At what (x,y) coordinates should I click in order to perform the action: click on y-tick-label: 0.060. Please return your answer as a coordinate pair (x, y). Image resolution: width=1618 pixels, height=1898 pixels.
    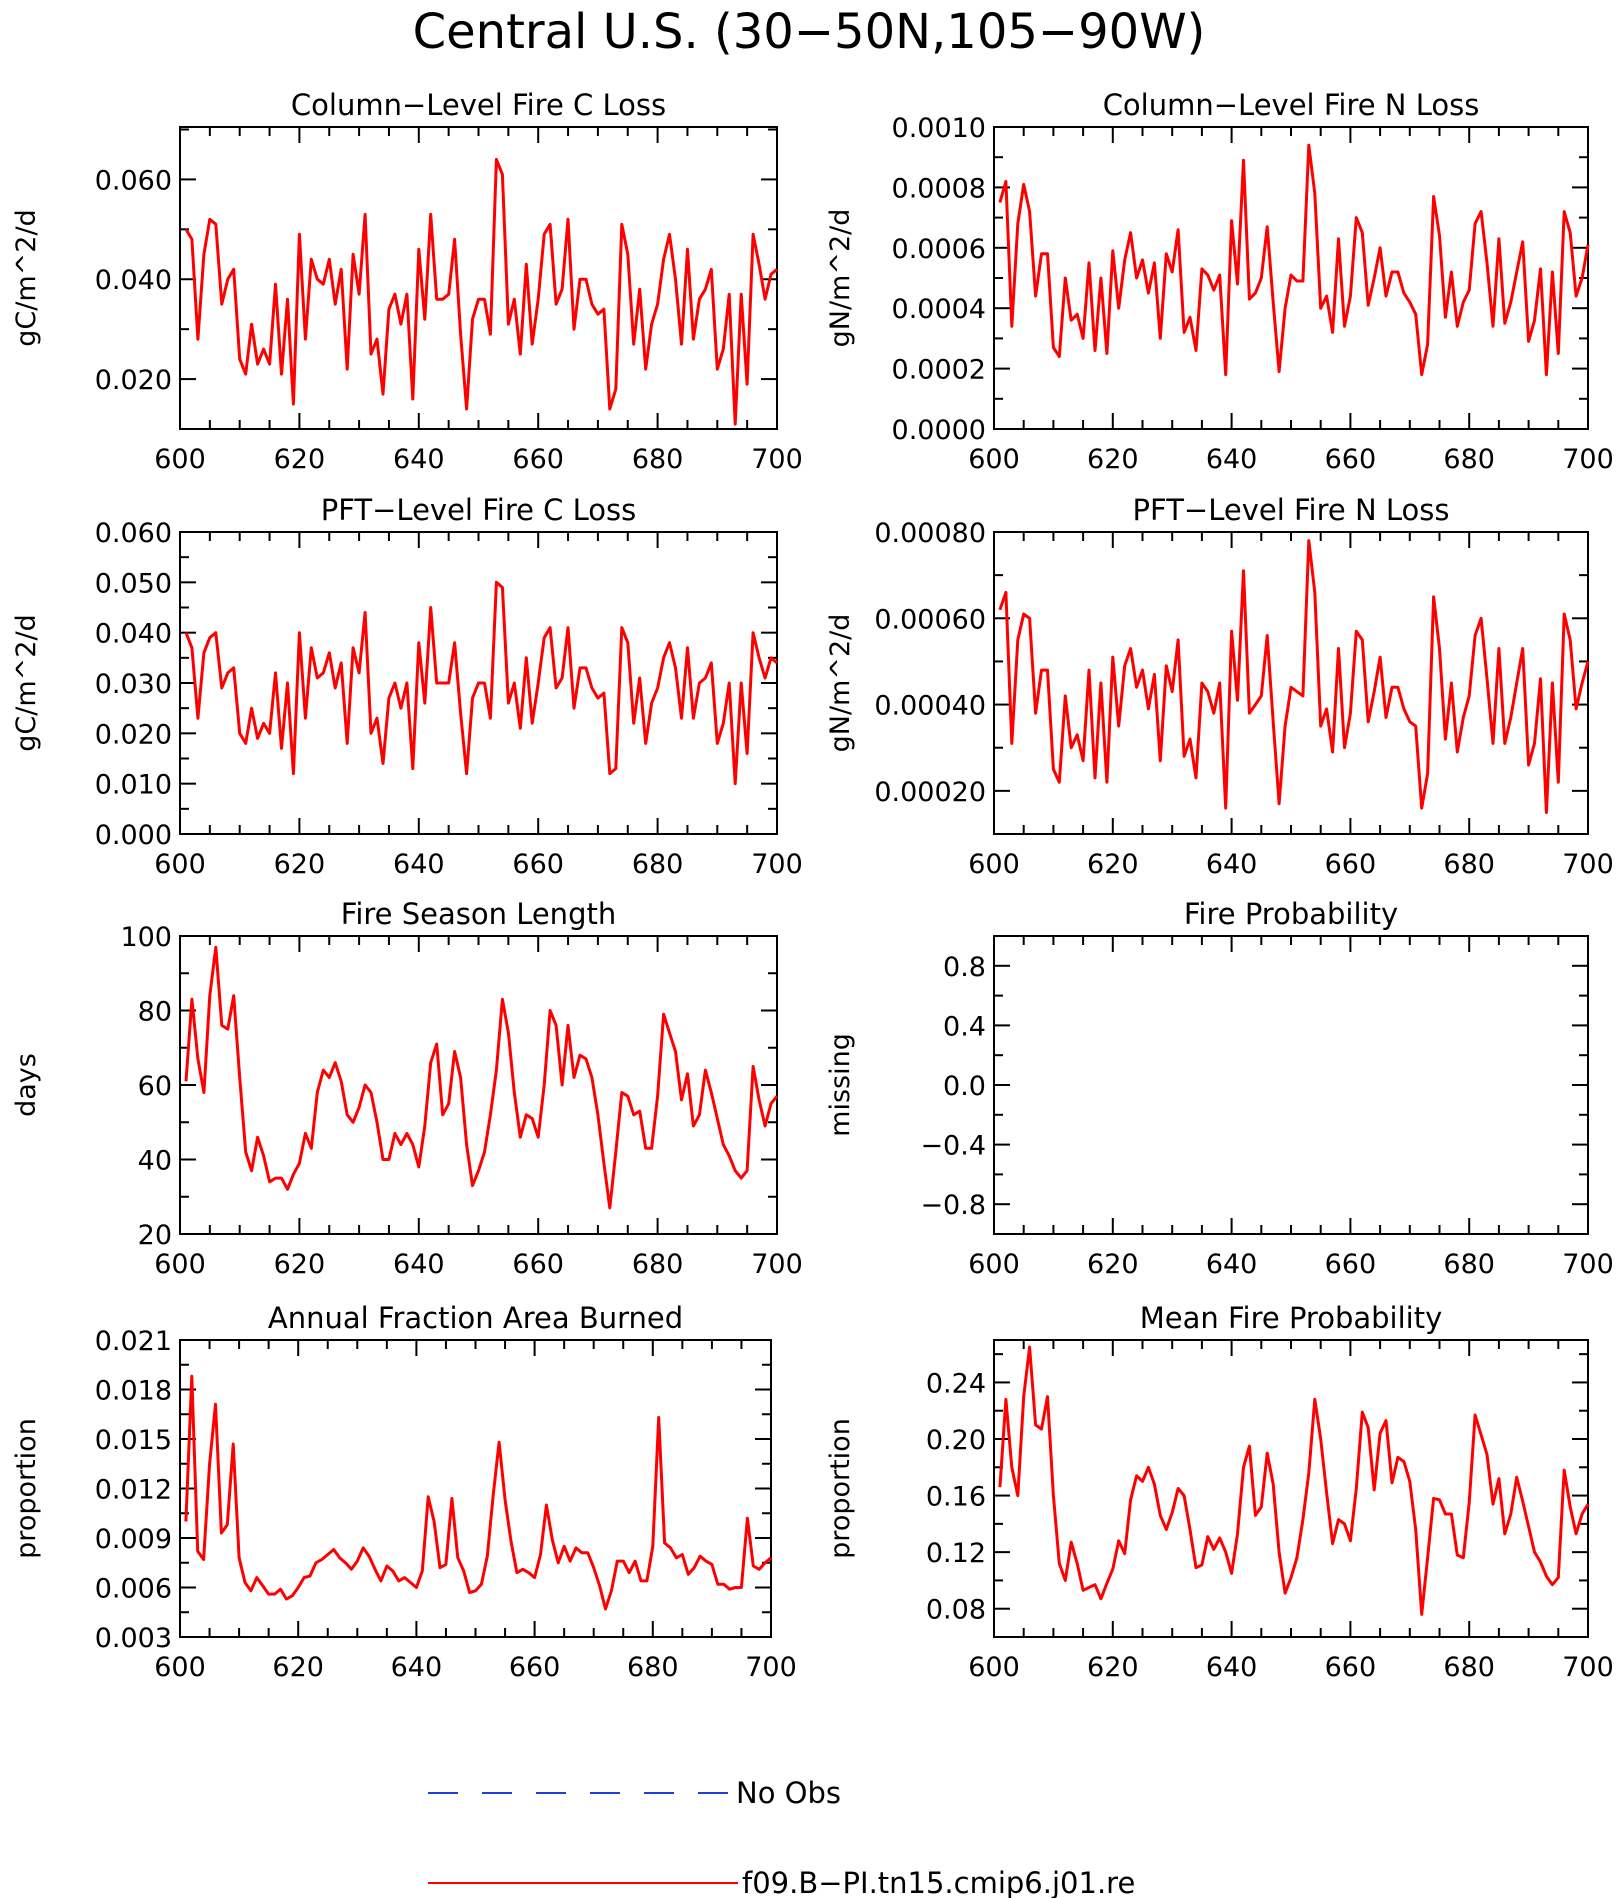
    Looking at the image, I should click on (133, 533).